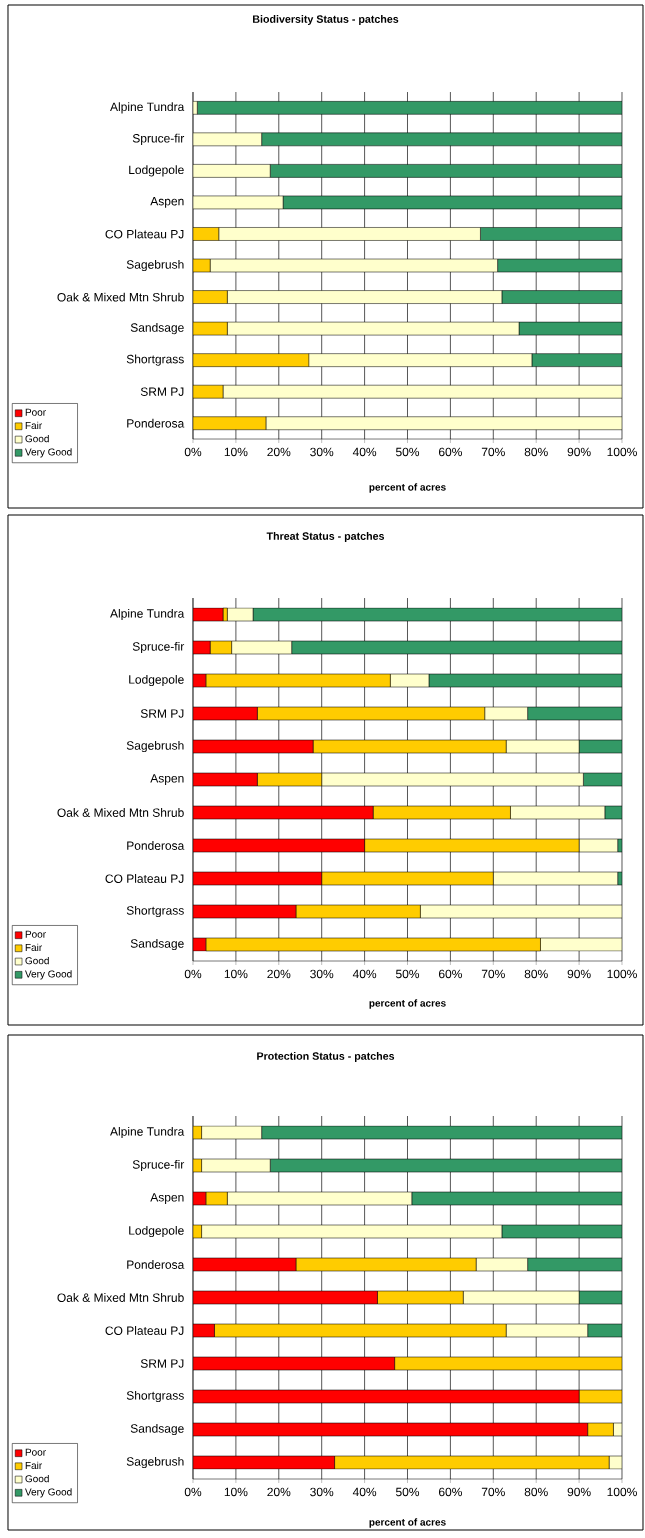 The image size is (645, 1538). What do you see at coordinates (326, 20) in the screenshot?
I see `chart-title: Biodiversity Status - patches` at bounding box center [326, 20].